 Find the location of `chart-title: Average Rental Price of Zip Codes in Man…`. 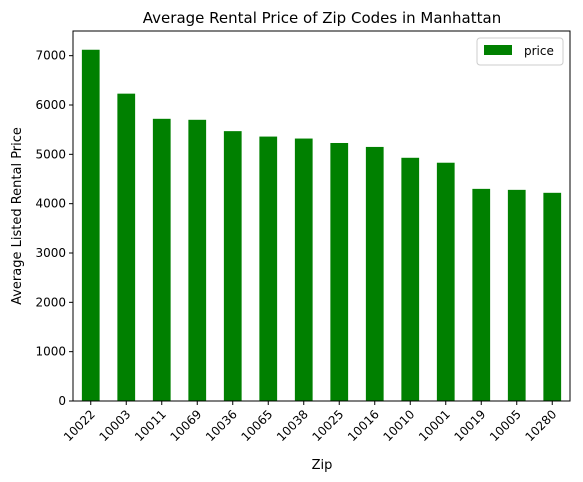

chart-title: Average Rental Price of Zip Codes in Man… is located at coordinates (322, 18).